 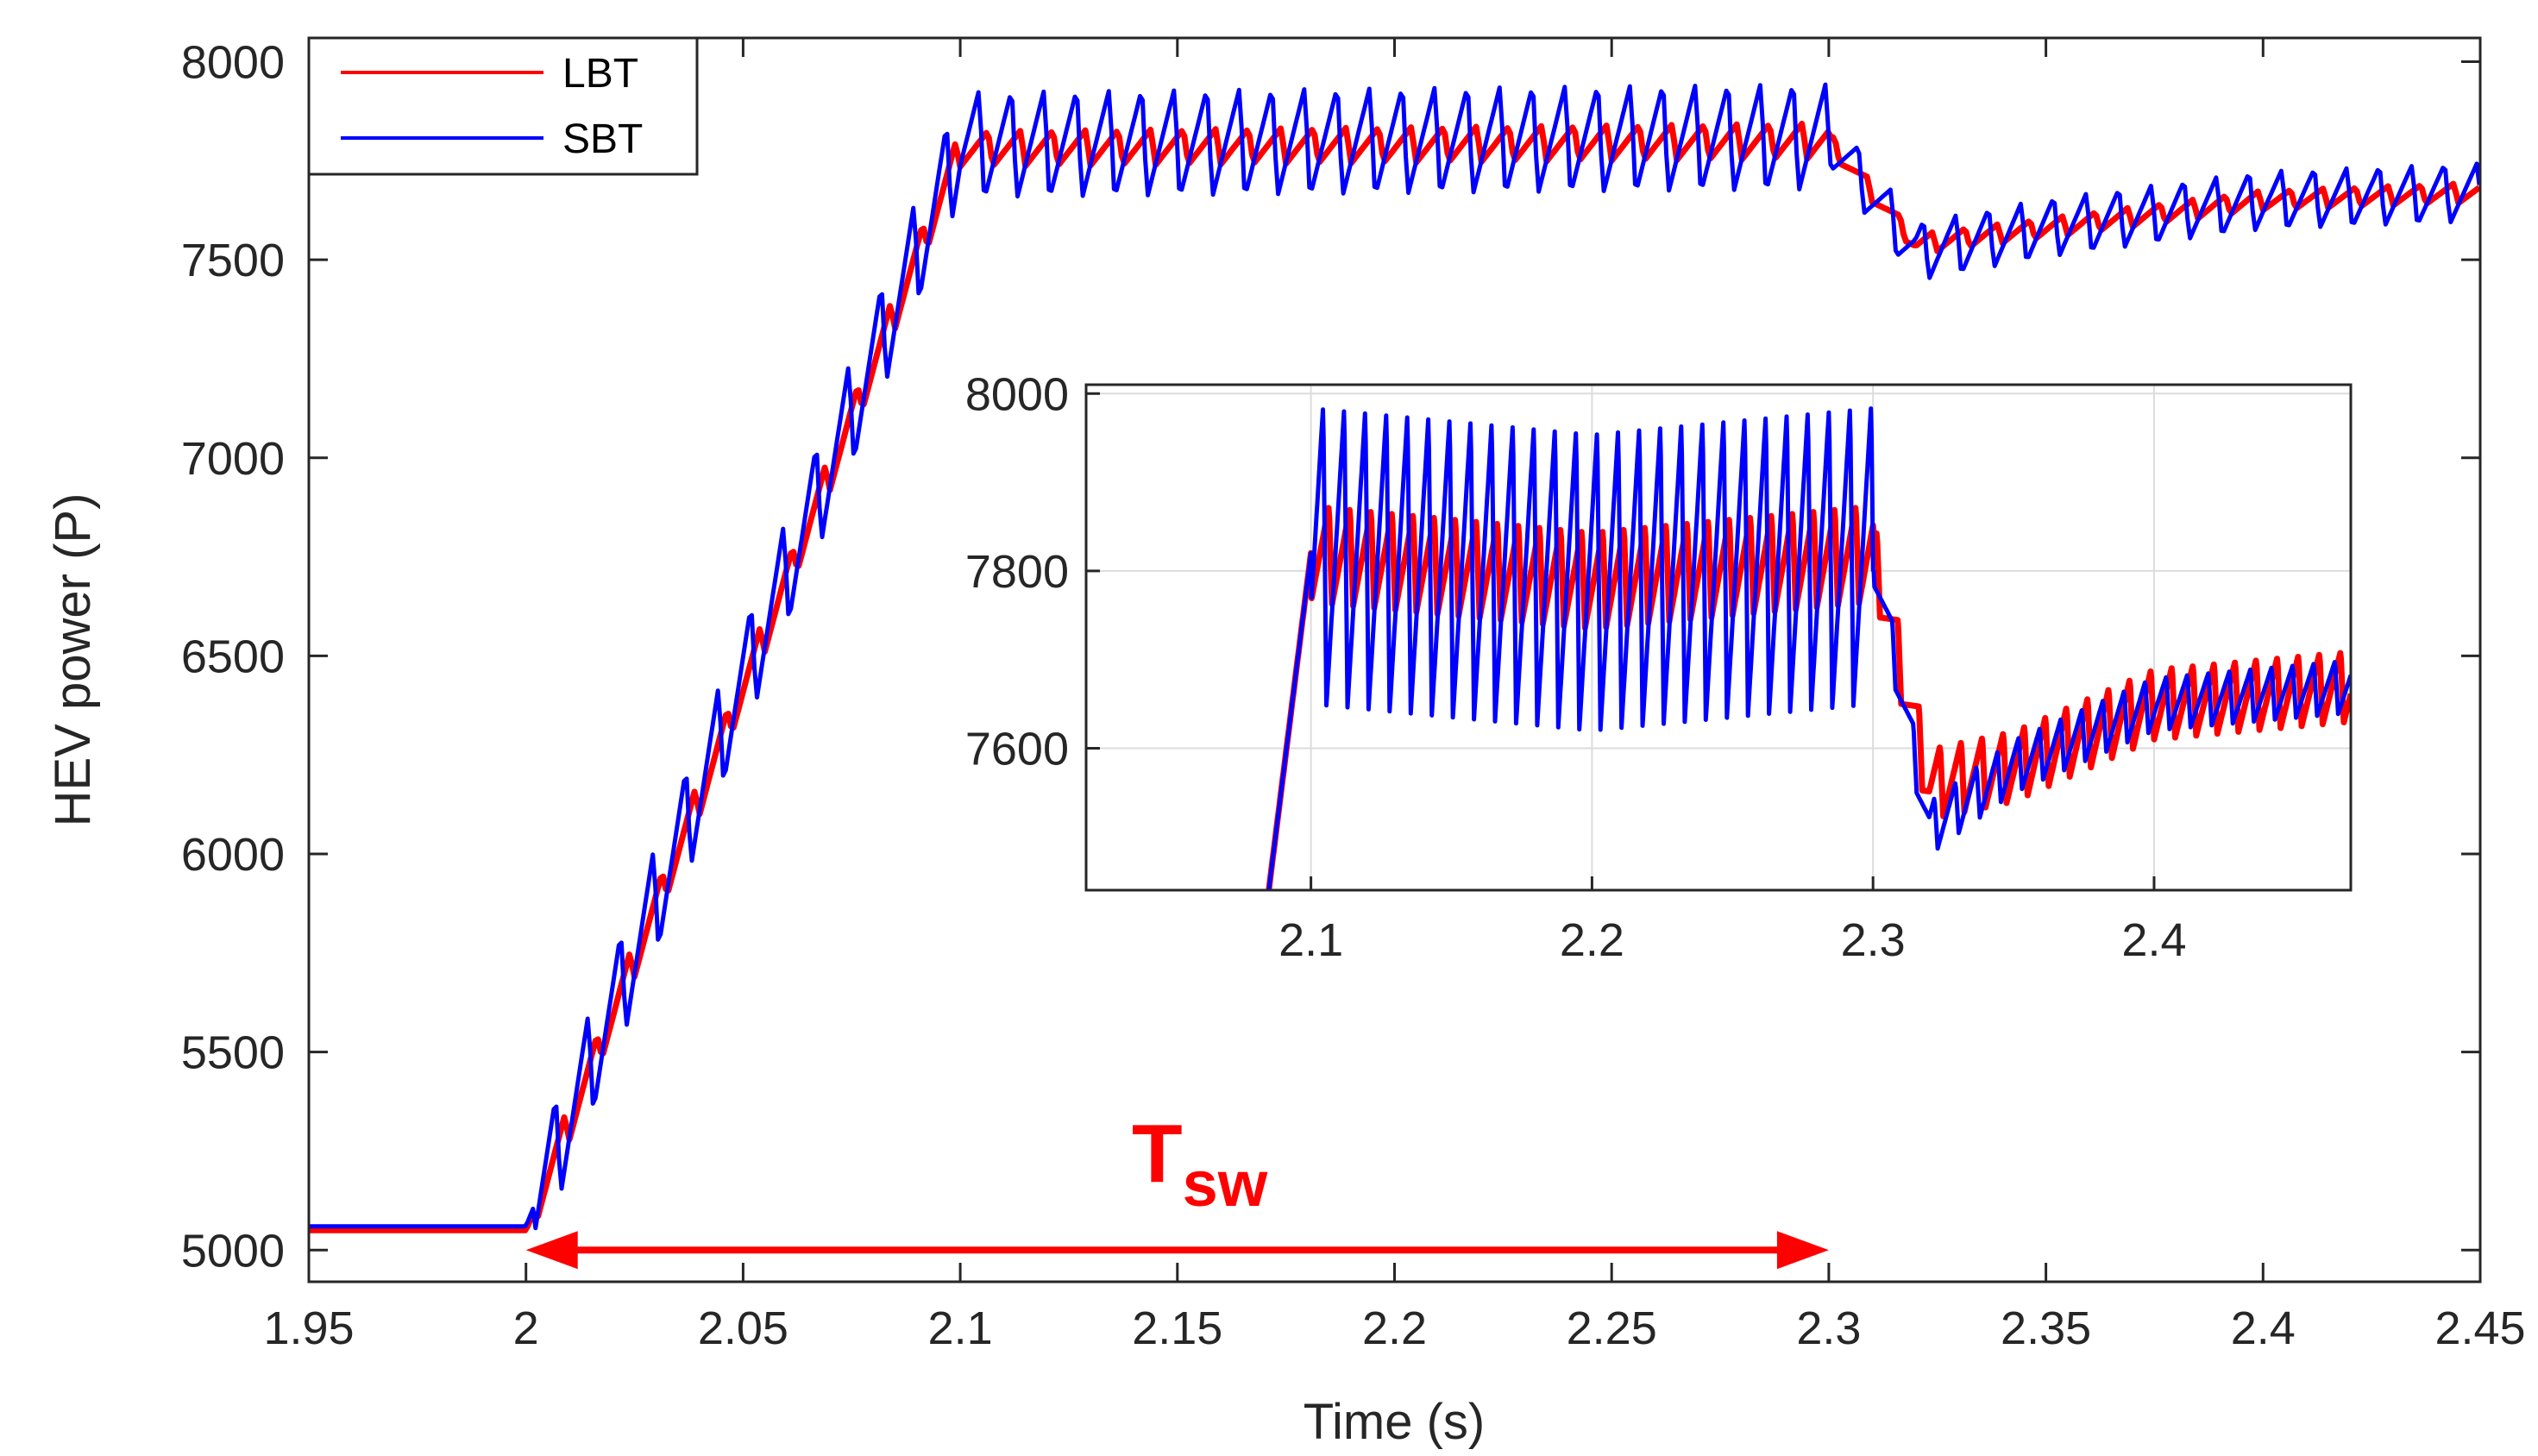 What do you see at coordinates (73, 660) in the screenshot?
I see `main-y-axis-label: HEV power (P)` at bounding box center [73, 660].